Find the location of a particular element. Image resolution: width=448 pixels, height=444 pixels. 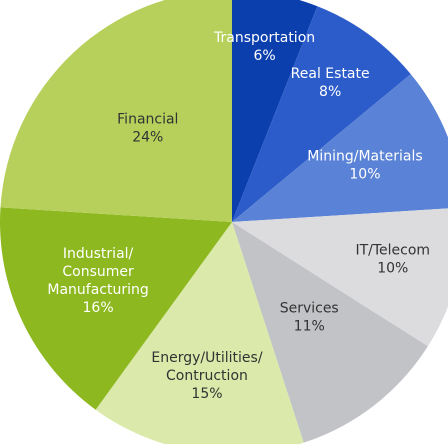

slice-label: IT/Telecom is located at coordinates (392, 250).